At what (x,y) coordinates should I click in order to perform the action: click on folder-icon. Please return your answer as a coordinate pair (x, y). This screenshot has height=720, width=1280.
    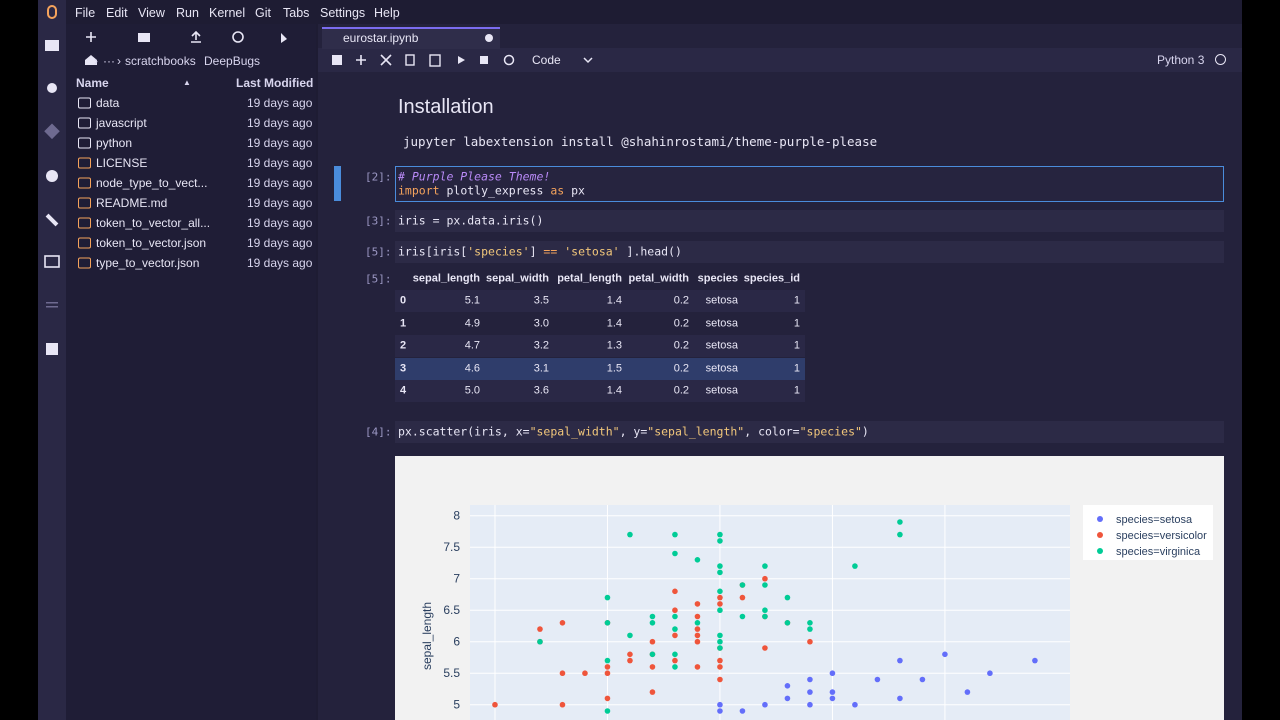
    Looking at the image, I should click on (52, 45).